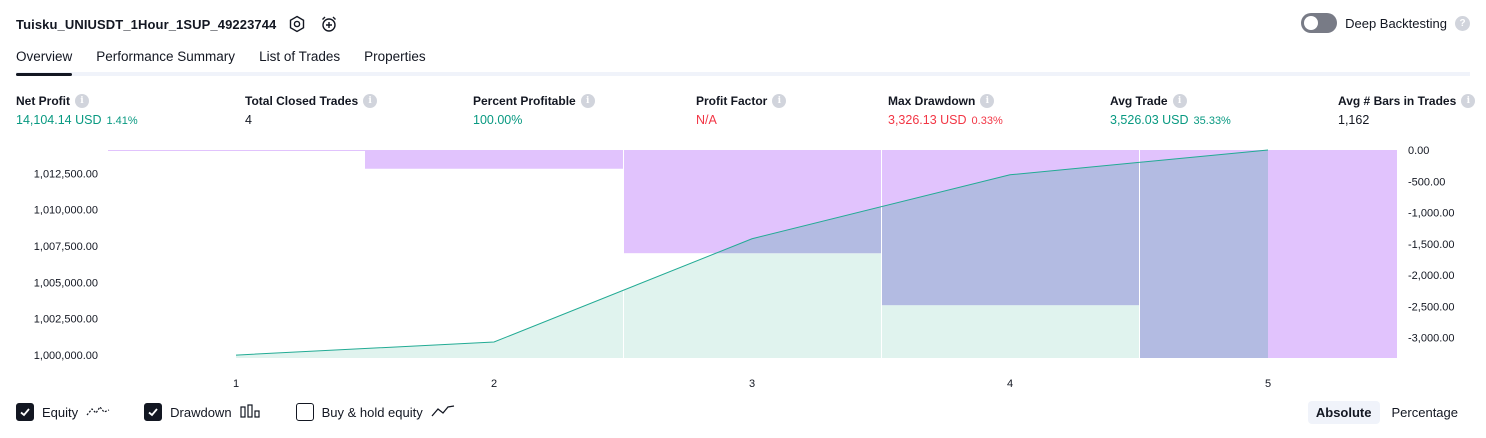 The image size is (1486, 438). What do you see at coordinates (1343, 412) in the screenshot?
I see `absolute-button: Absolute` at bounding box center [1343, 412].